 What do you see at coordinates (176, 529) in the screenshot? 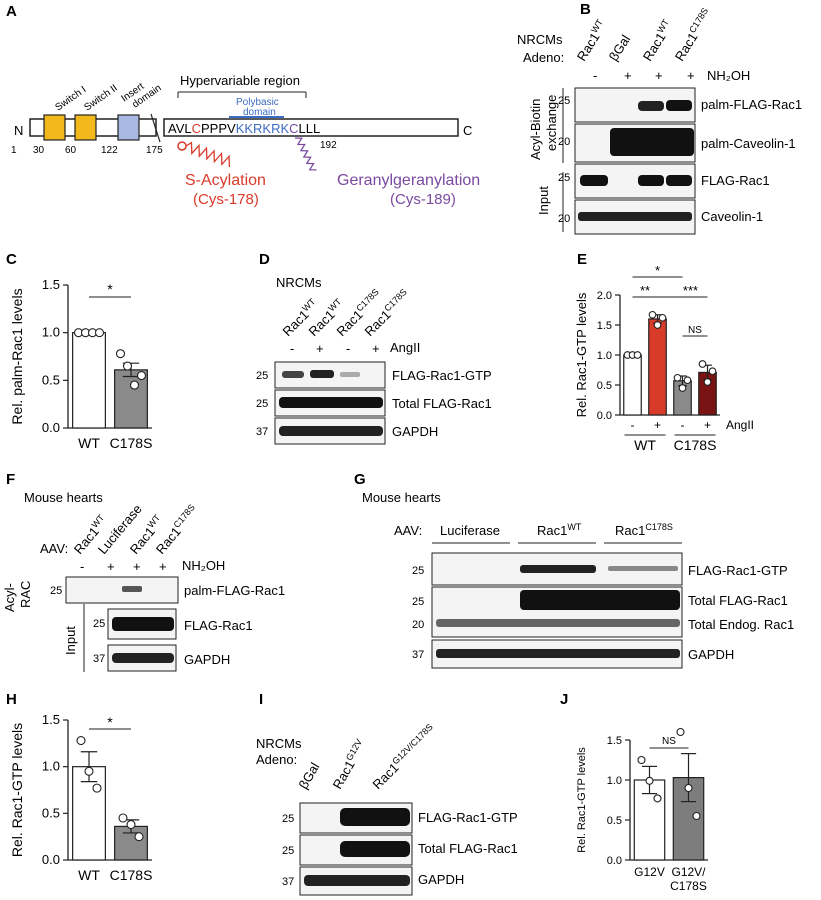
I see `f-lane-4: Rac1C178S` at bounding box center [176, 529].